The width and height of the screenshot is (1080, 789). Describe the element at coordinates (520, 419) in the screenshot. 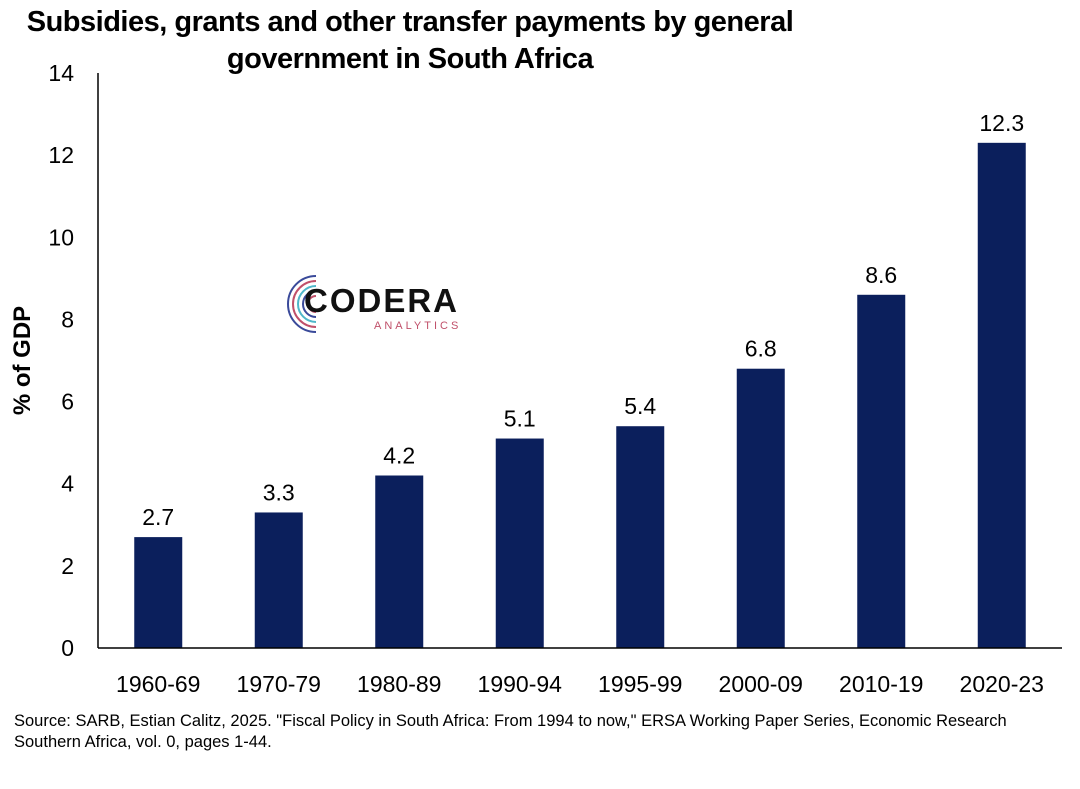

I see `data-label-1990-94: 5.1` at that location.